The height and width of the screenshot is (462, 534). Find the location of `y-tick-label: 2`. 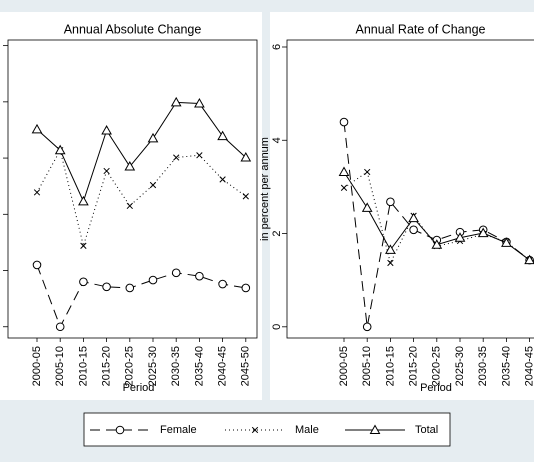

y-tick-label: 2 is located at coordinates (277, 233).